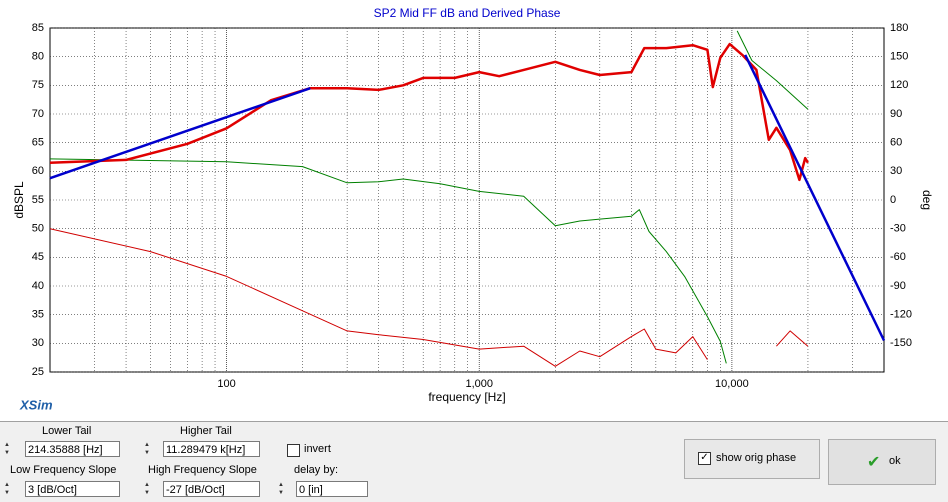  Describe the element at coordinates (202, 470) in the screenshot. I see `label: High Frequency Slope` at that location.